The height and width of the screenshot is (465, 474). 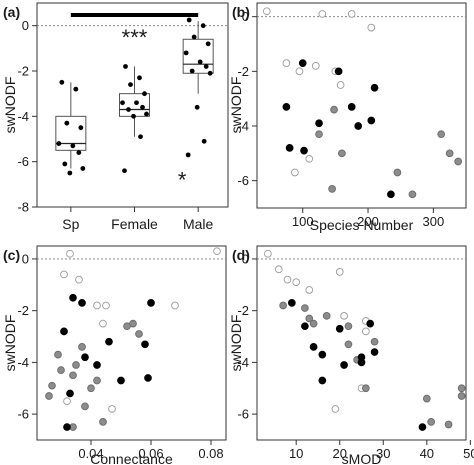 I want to click on x-category-label: Sp, so click(x=70, y=224).